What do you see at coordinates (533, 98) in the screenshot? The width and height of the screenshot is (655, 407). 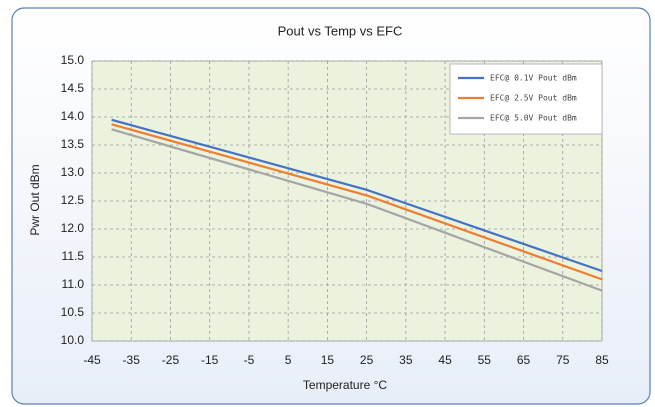 I see `legend-label: EFC@ 2.5V Pout dBm` at bounding box center [533, 98].